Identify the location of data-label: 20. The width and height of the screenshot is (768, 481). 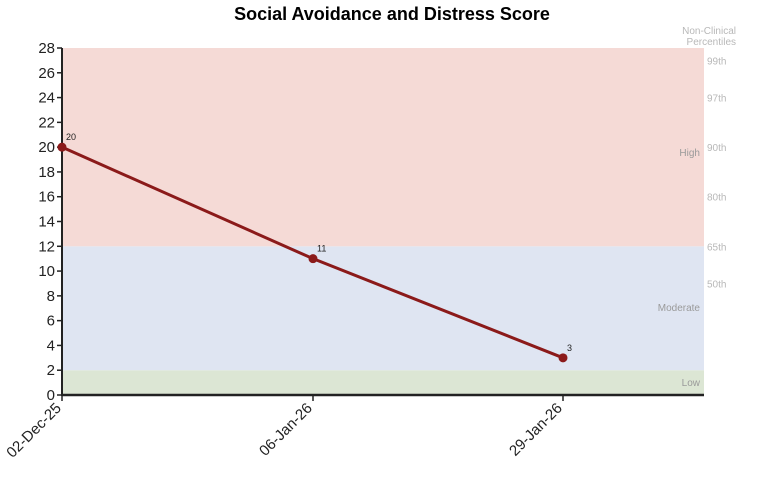
(71, 137).